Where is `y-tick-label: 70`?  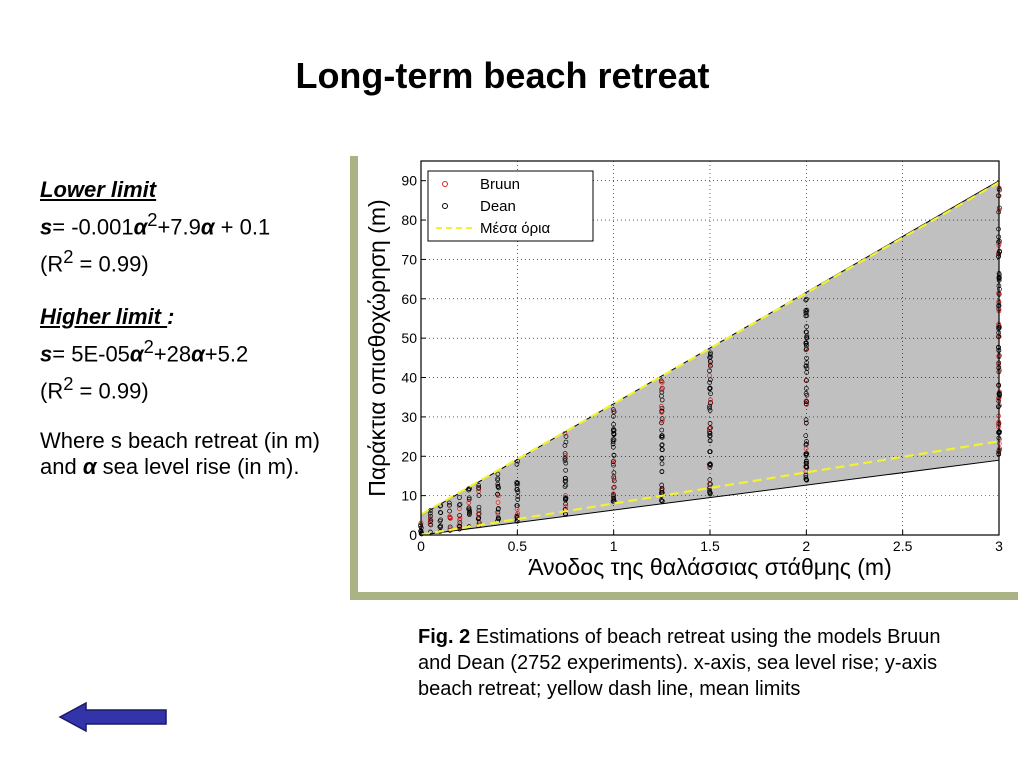 y-tick-label: 70 is located at coordinates (409, 259).